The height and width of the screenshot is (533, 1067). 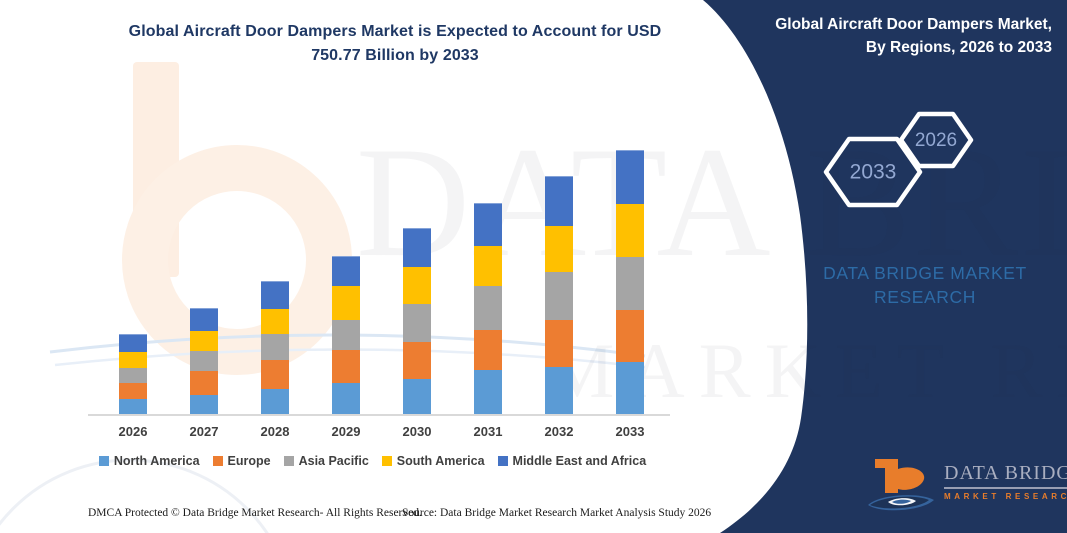 I want to click on legend-label: Europe, so click(x=249, y=461).